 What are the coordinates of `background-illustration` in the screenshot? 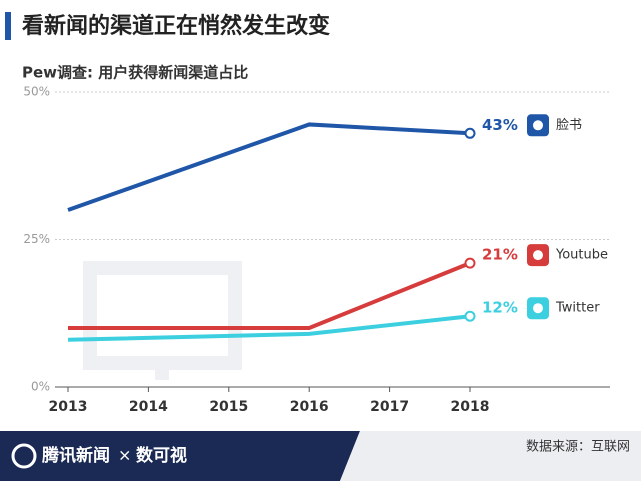 It's located at (162, 320).